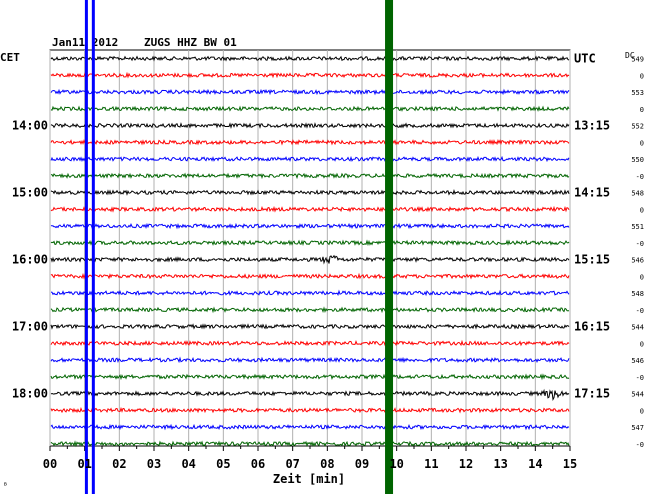  I want to click on corner-mark: ᴮ, so click(5, 485).